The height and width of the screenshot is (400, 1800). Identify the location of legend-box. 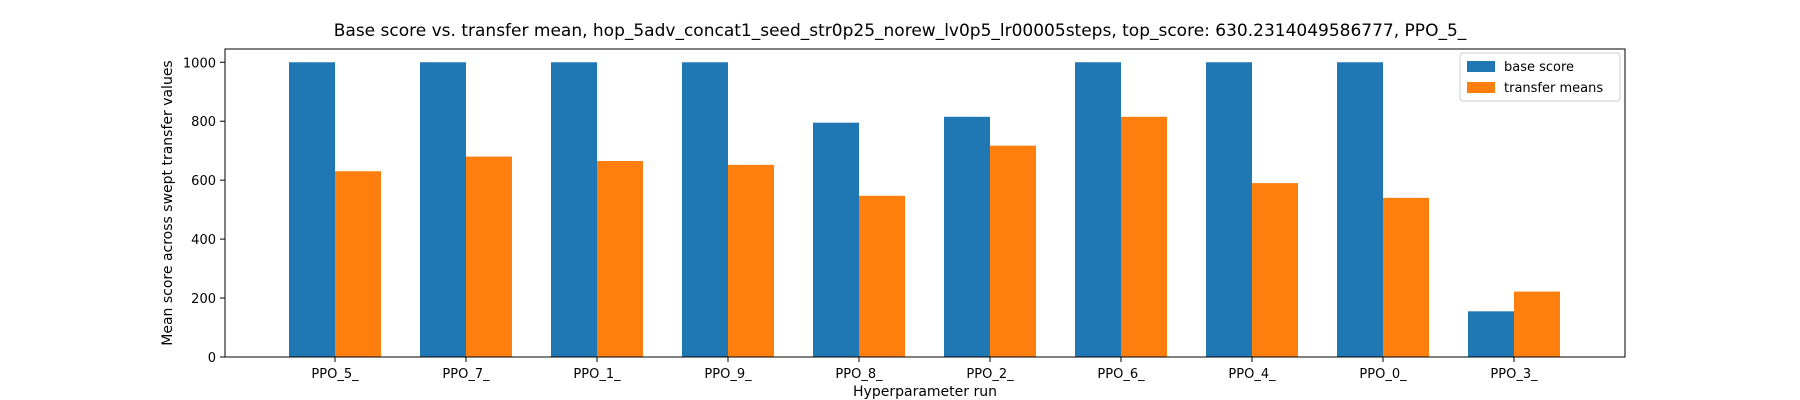
(1540, 77).